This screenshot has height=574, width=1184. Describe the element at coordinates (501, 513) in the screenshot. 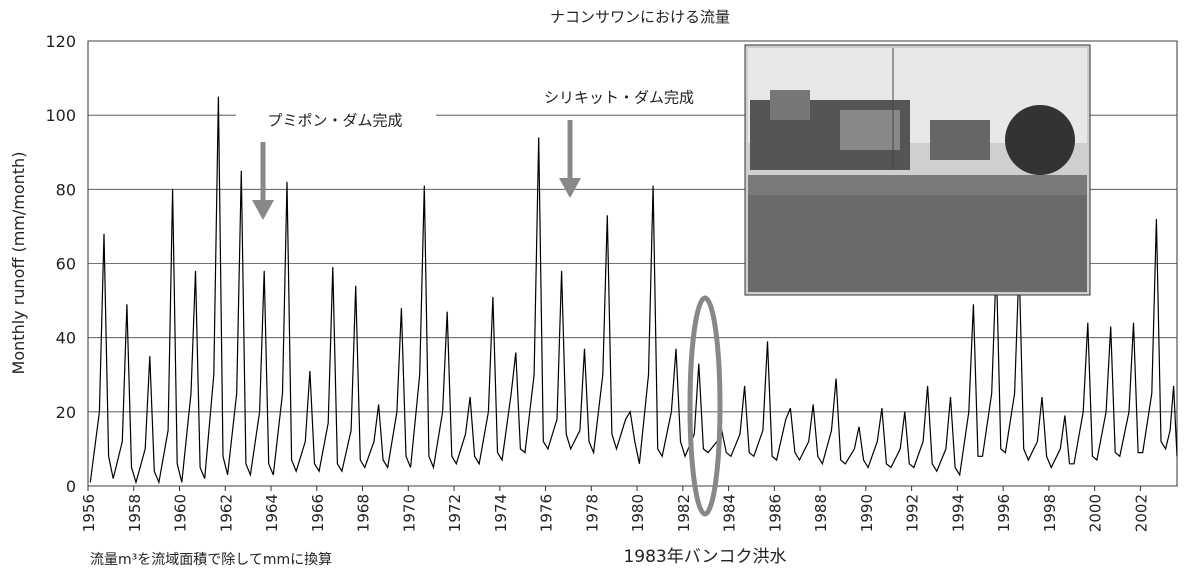

I see `x-tick-label: 1974` at that location.